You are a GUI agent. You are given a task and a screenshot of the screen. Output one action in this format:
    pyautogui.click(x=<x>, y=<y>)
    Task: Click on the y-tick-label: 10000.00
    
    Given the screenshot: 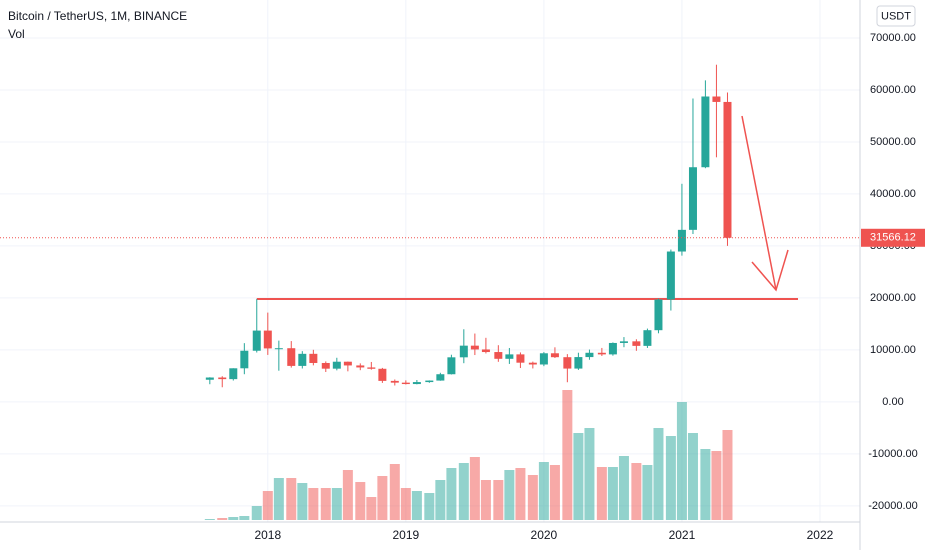 What is the action you would take?
    pyautogui.click(x=893, y=350)
    